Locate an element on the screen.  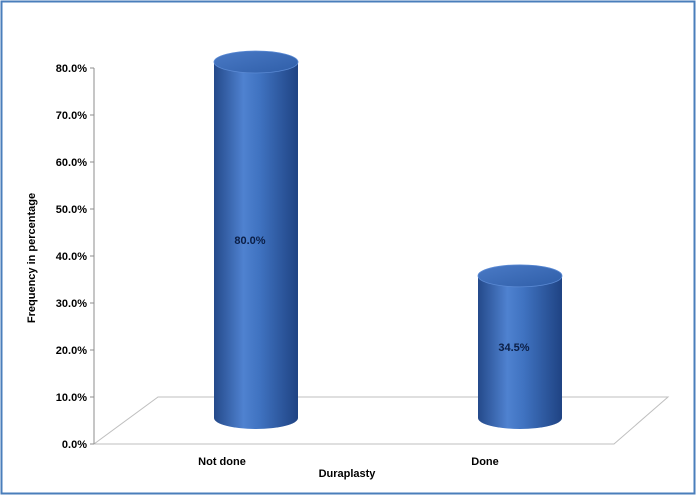
y-axis-title: Frequency in percentage is located at coordinates (32, 258).